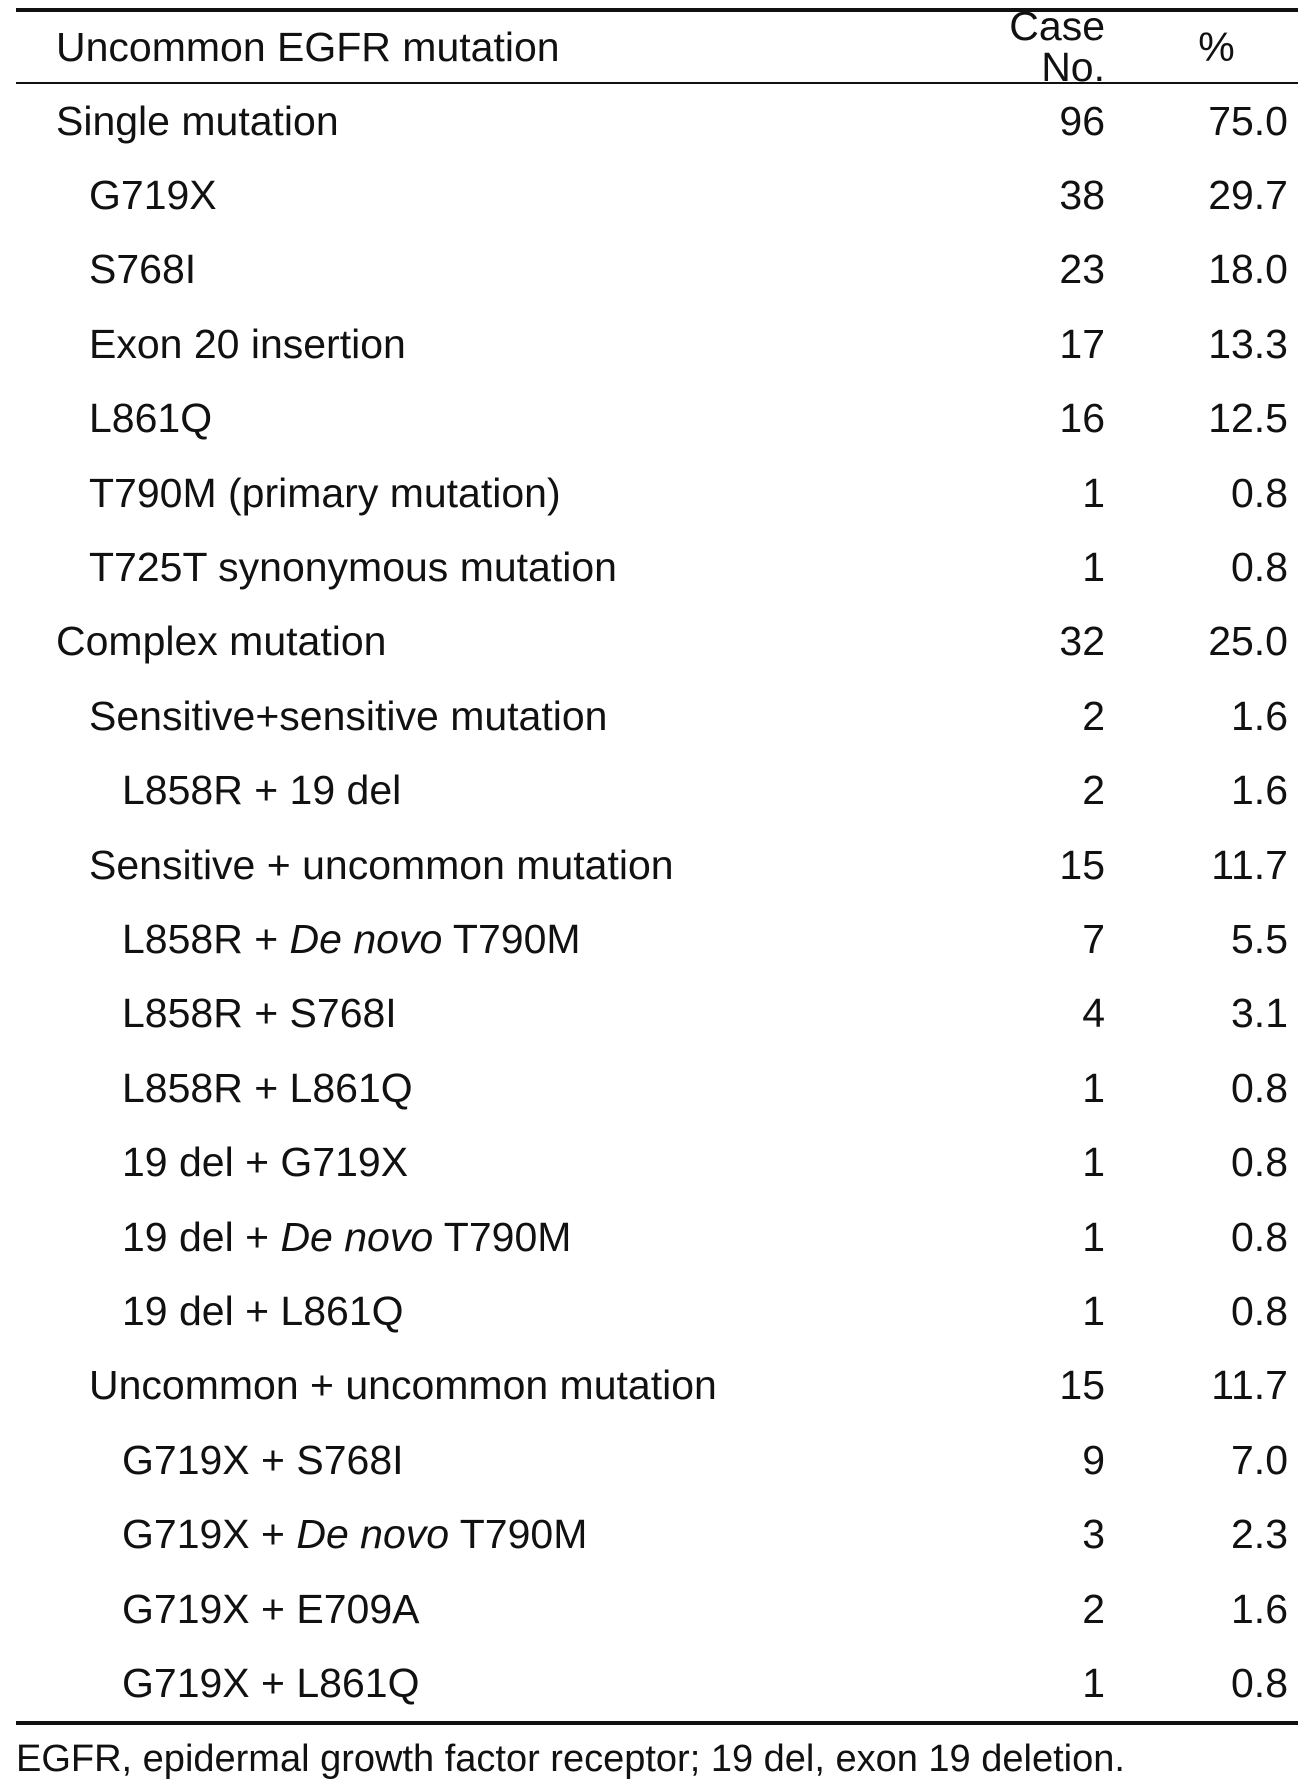 The width and height of the screenshot is (1309, 1791). I want to click on table-row: L858R + L861Q 1 0.8, so click(657, 1088).